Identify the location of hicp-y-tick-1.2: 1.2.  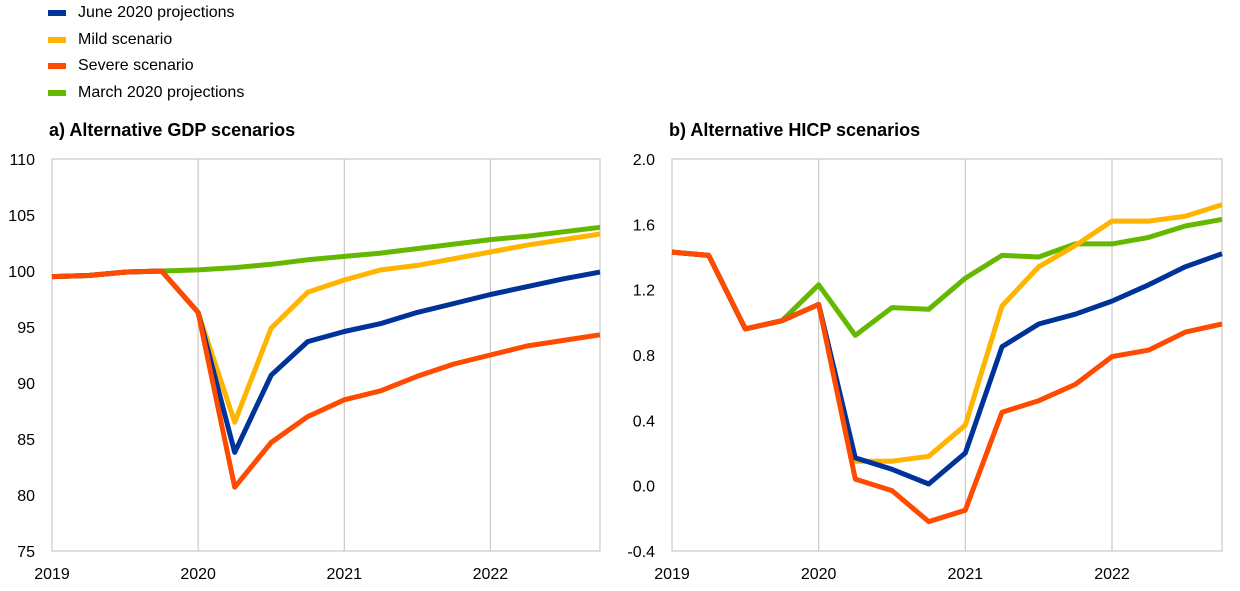
(644, 291).